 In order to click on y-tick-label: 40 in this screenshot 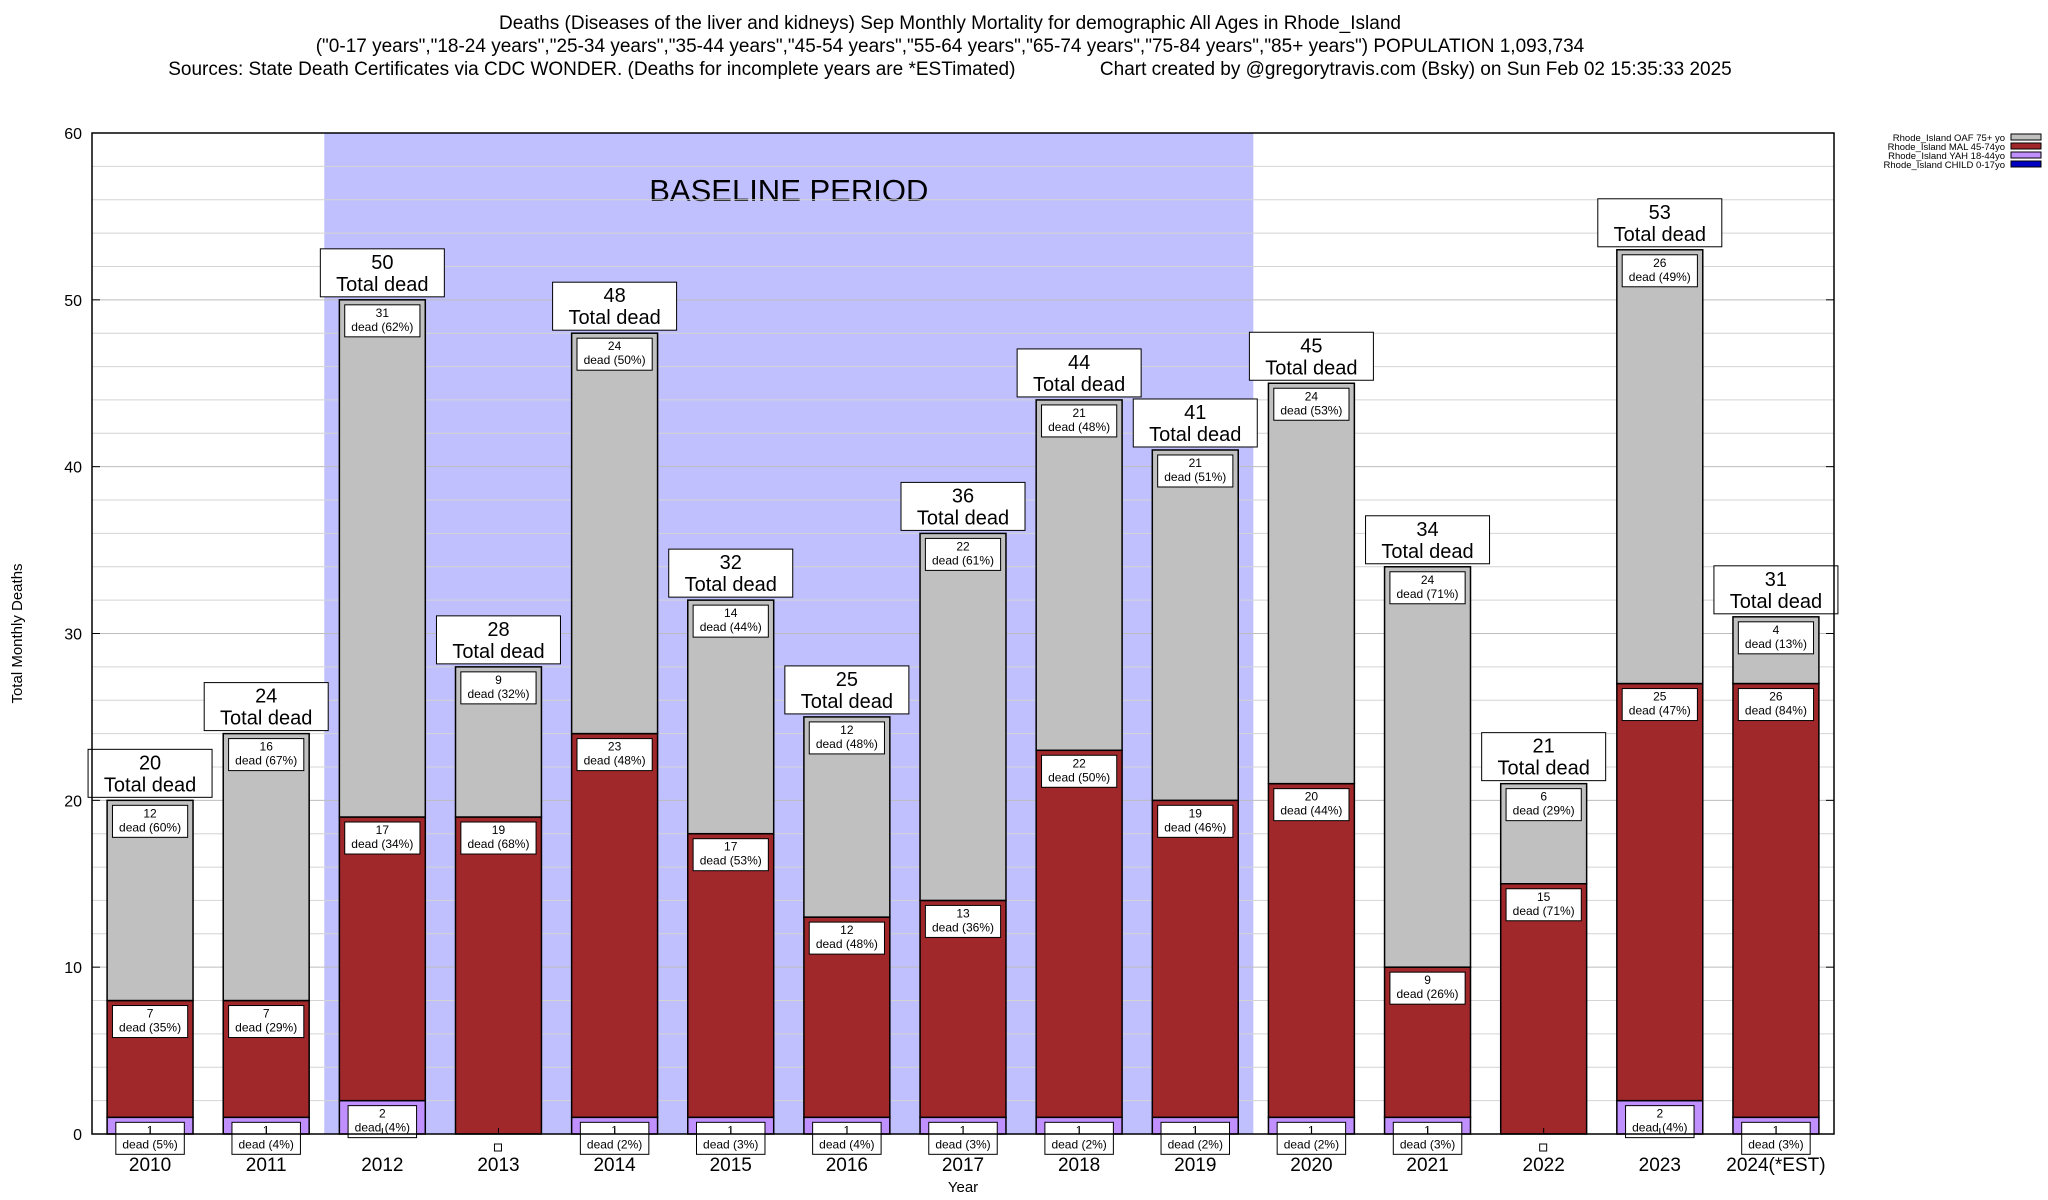, I will do `click(73, 468)`.